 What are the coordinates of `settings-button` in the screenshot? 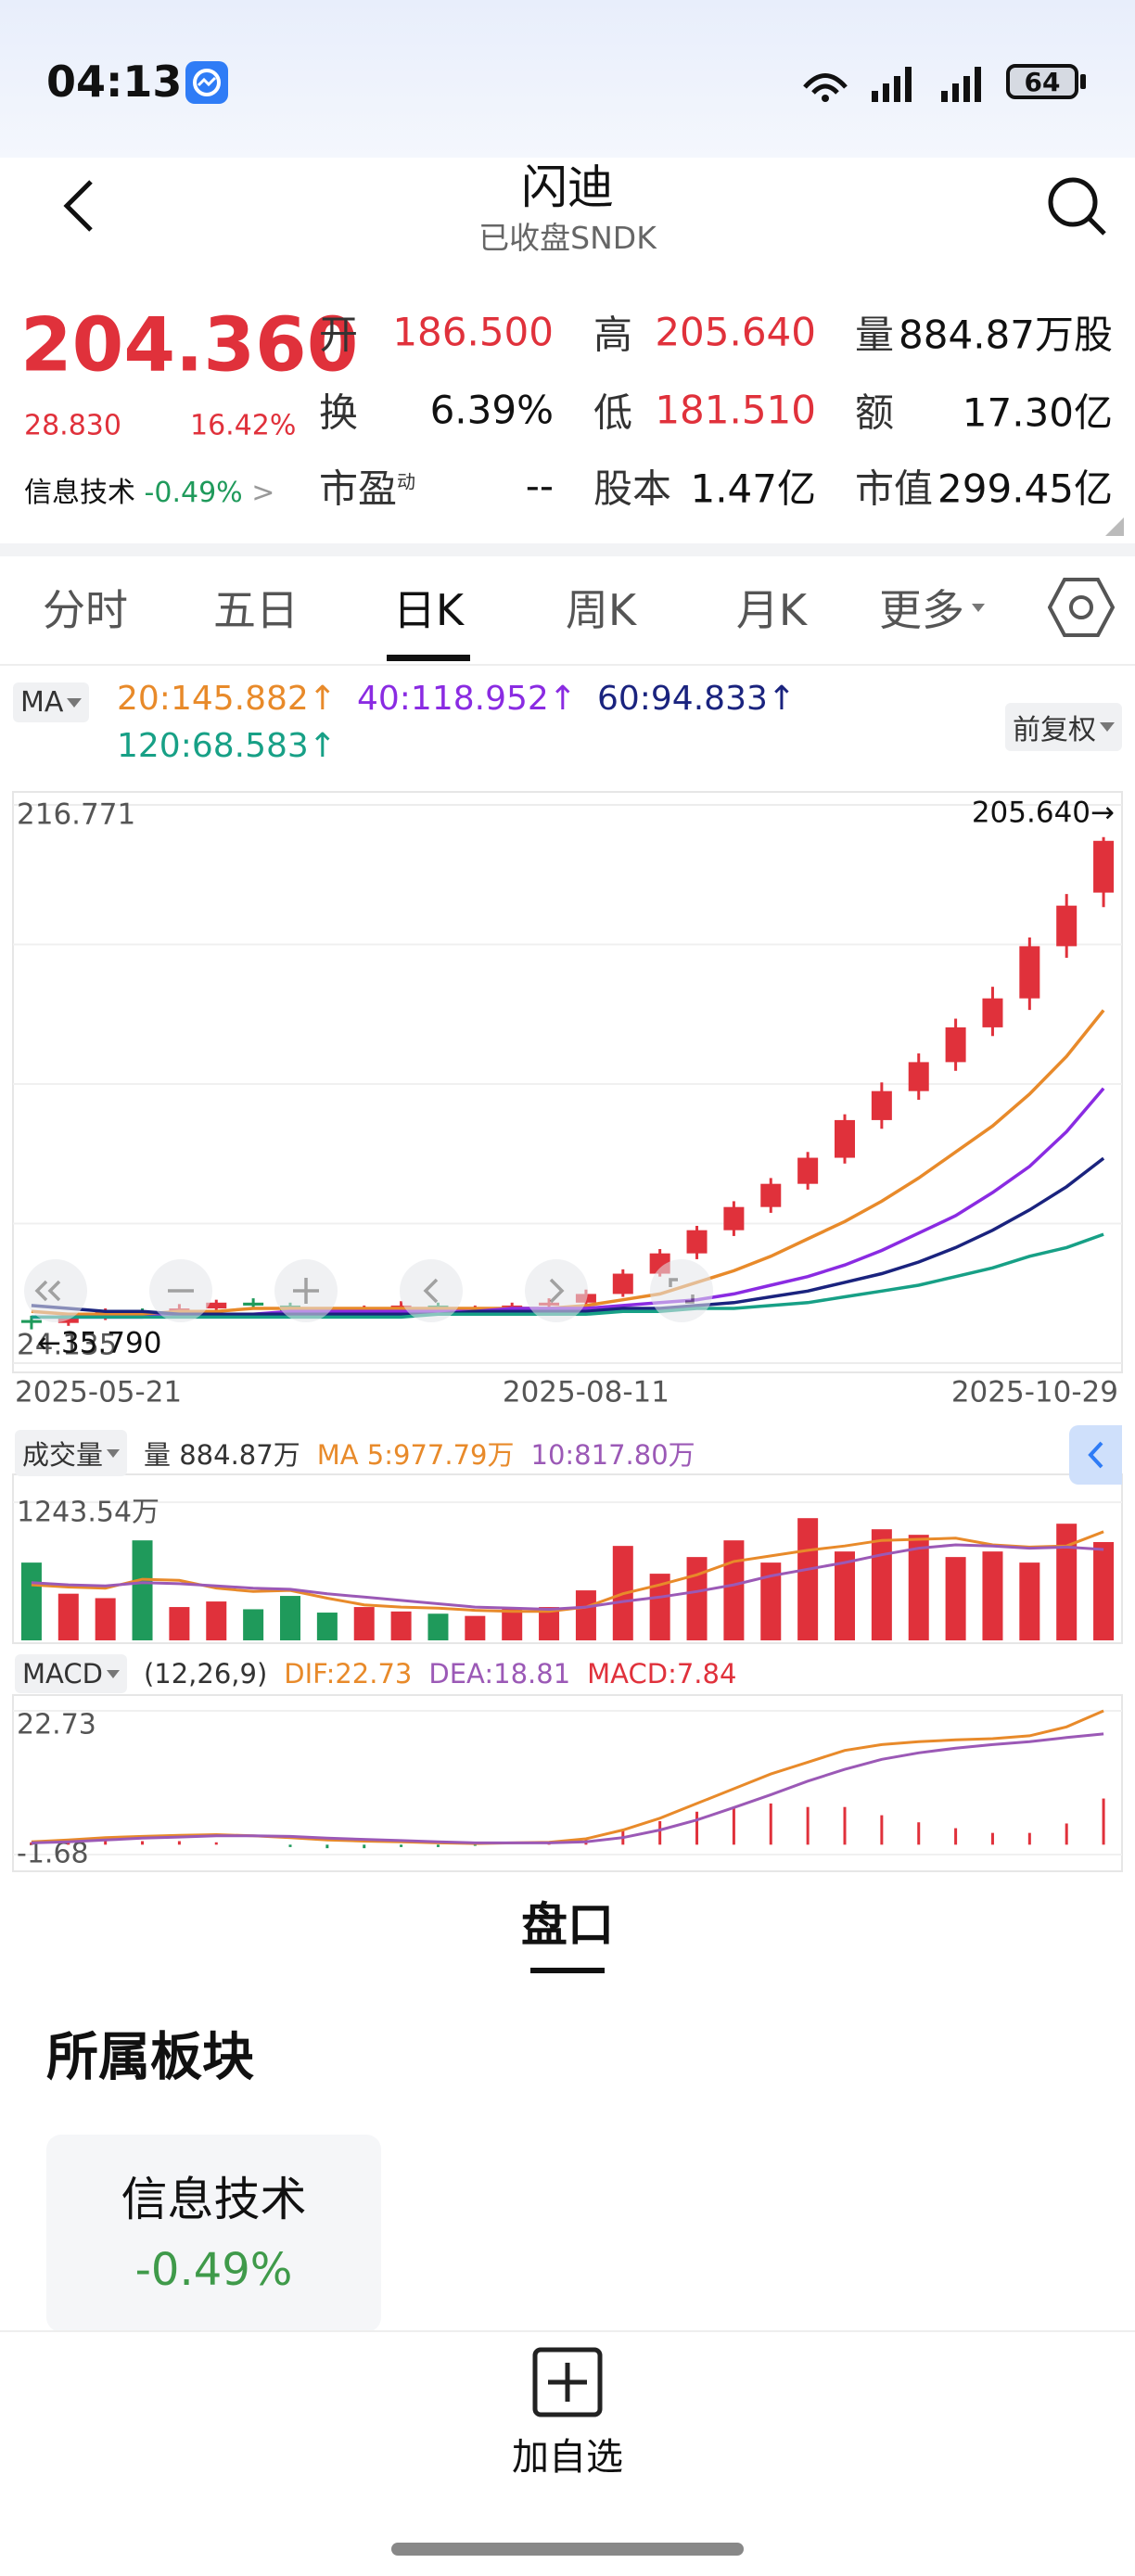 It's located at (1082, 608).